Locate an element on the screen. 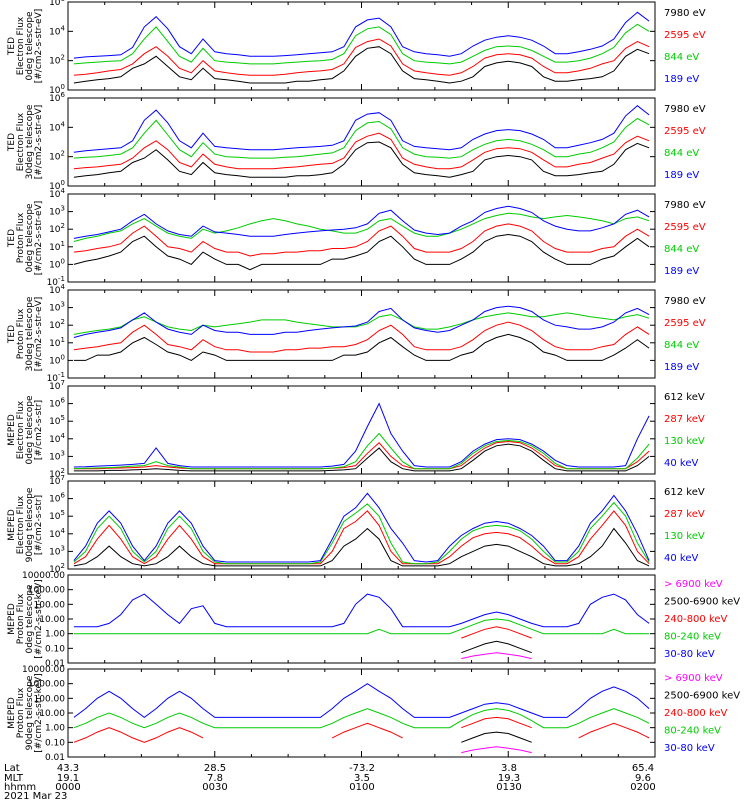  footer-hhmm-0: 0000 is located at coordinates (67, 787).